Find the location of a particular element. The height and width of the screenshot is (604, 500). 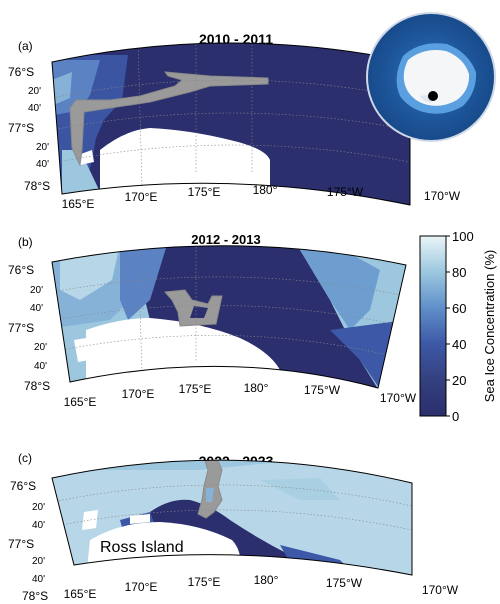

panel-b-label: (b) is located at coordinates (25, 242).